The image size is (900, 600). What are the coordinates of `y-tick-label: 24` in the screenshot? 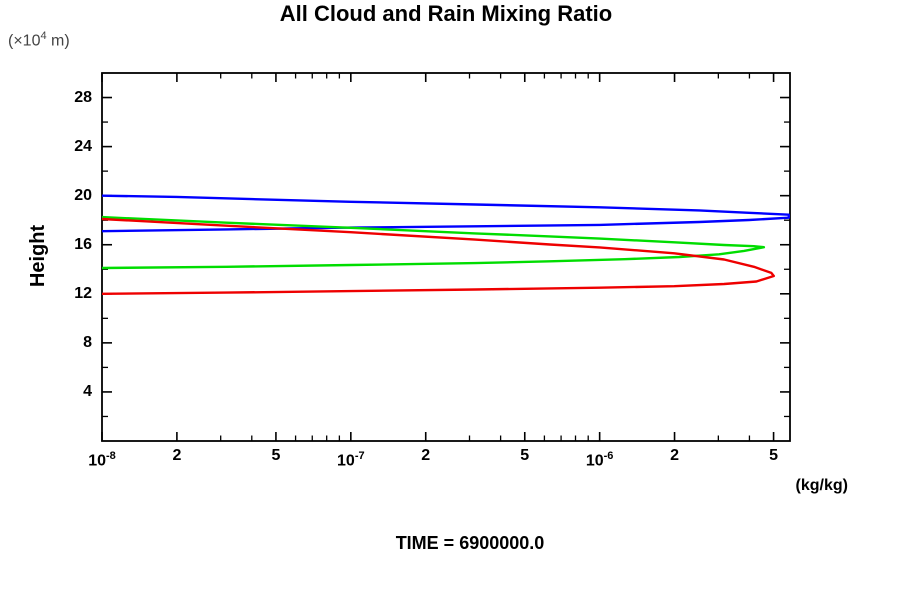 It's located at (83, 146).